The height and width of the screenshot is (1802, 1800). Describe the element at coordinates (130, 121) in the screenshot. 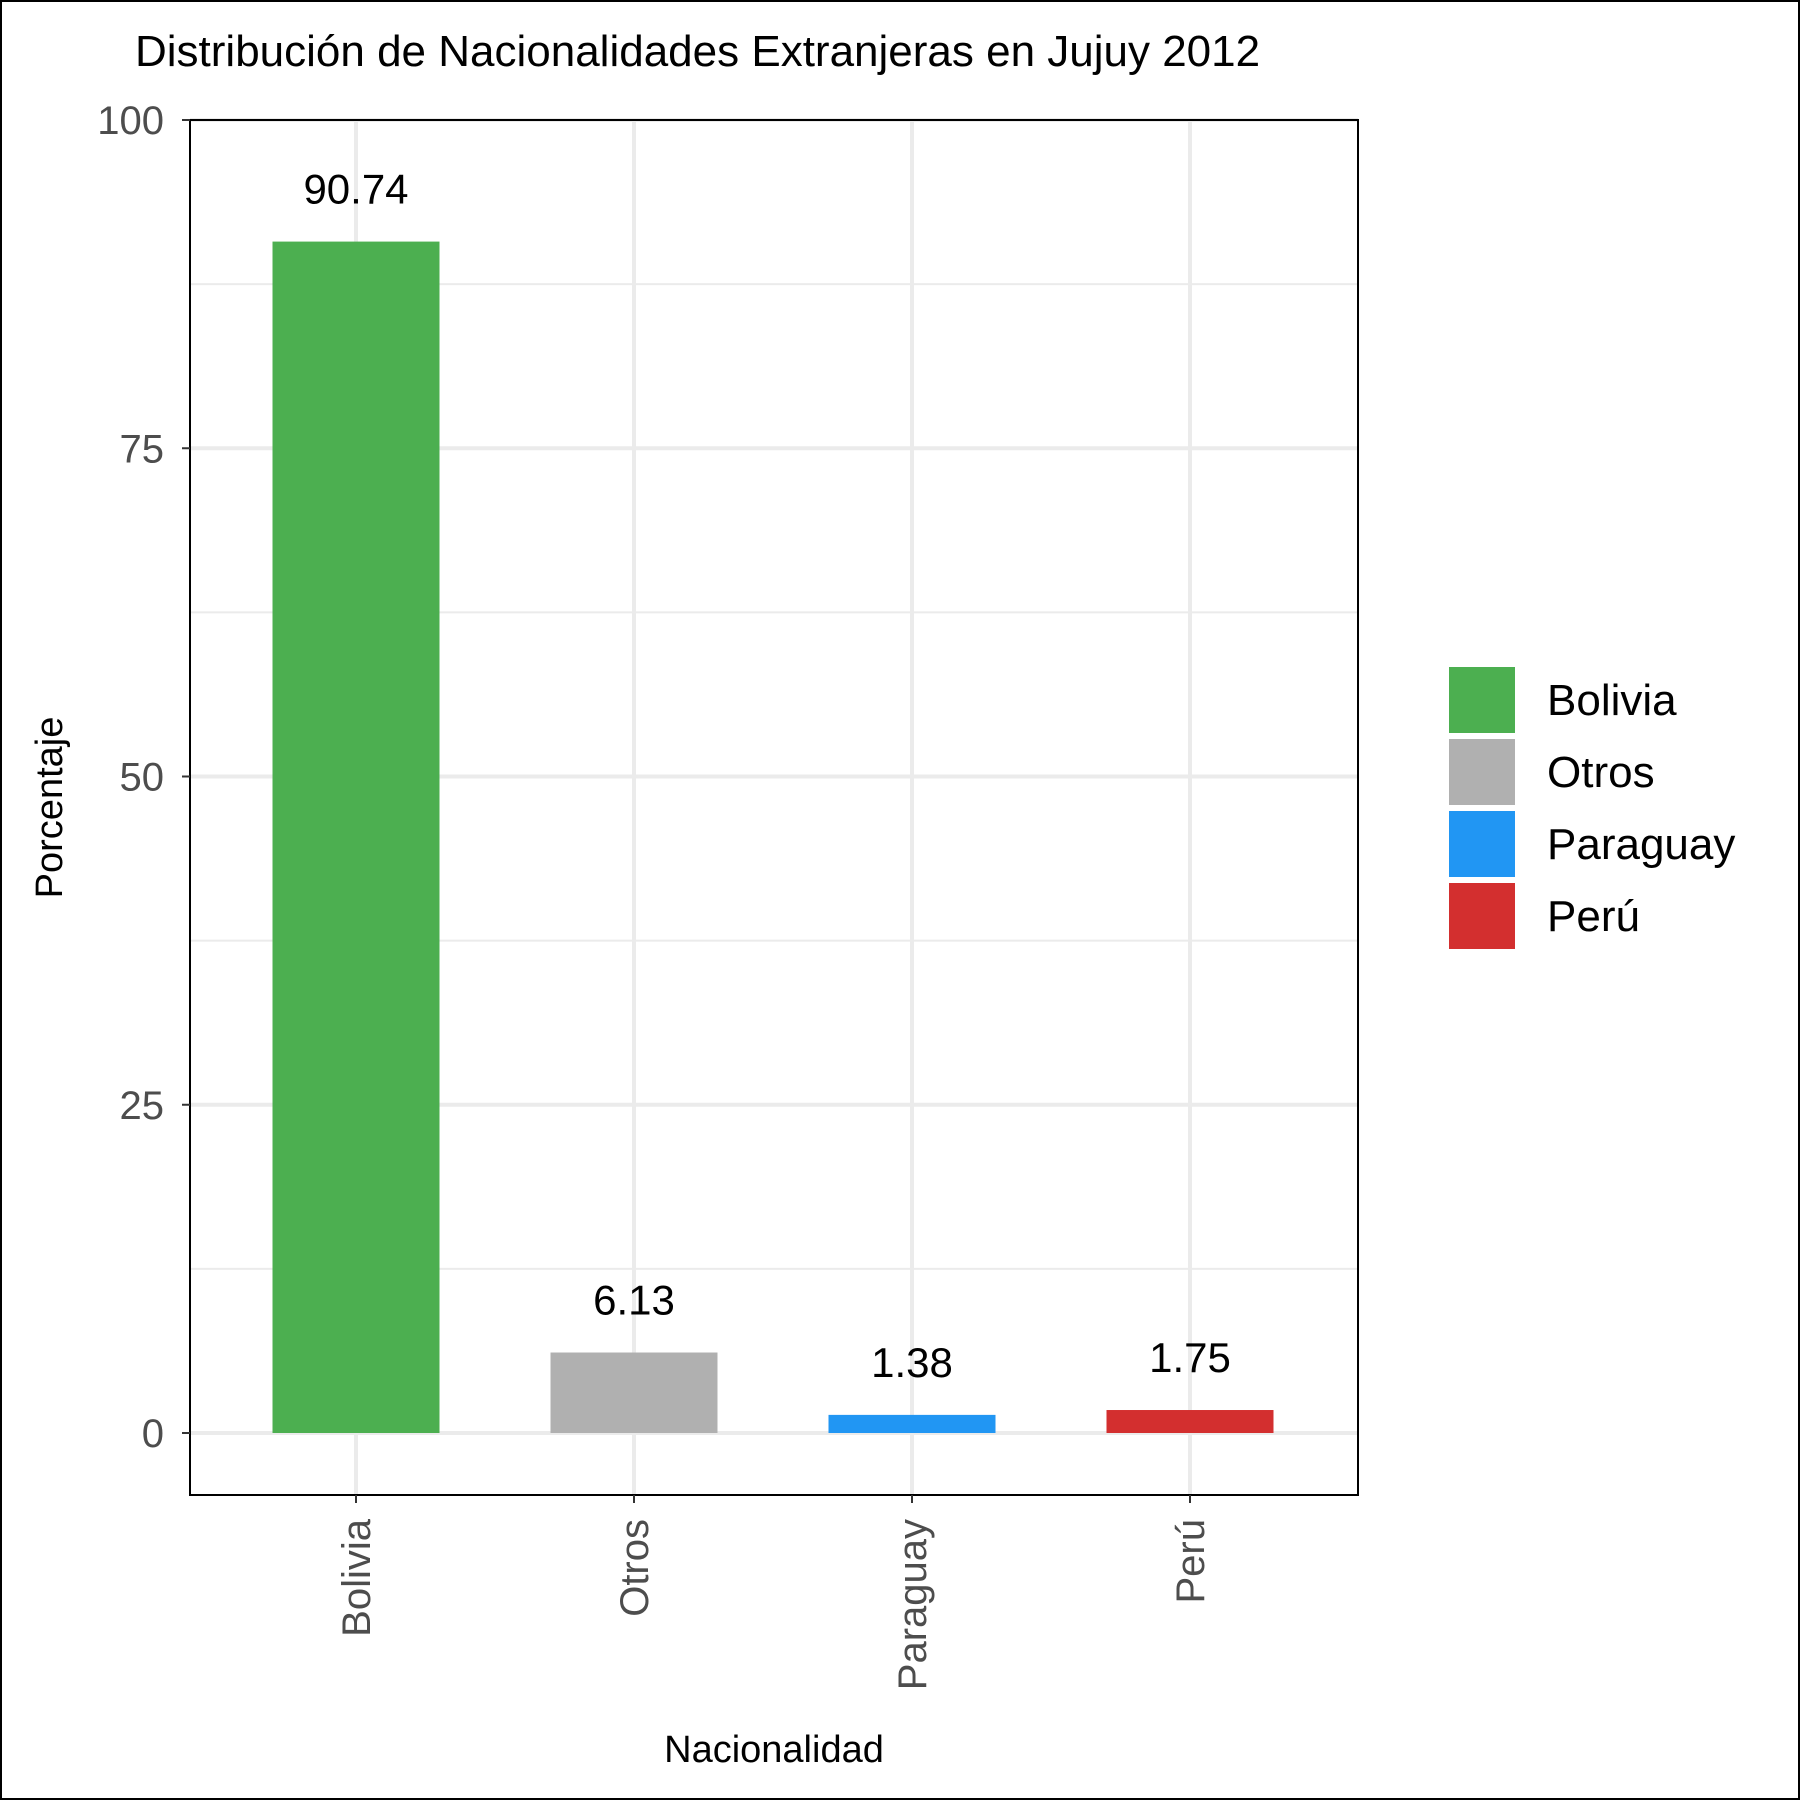

I see `y-tick-label: 100` at that location.